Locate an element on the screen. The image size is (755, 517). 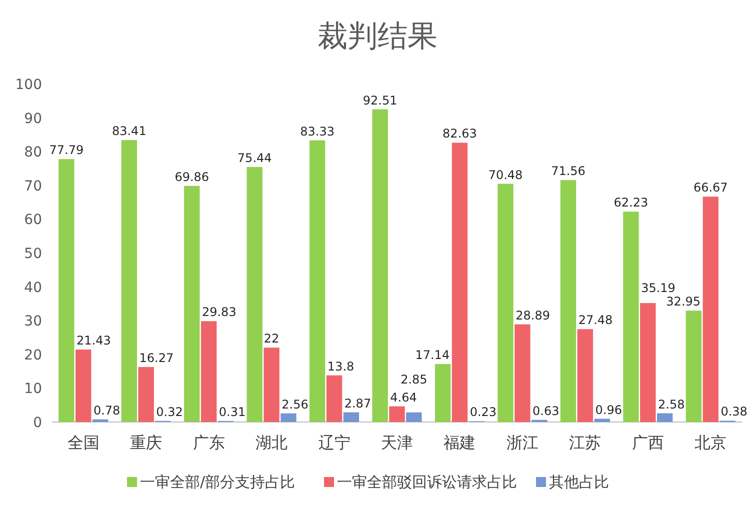
y-tick-label: 70 is located at coordinates (33, 186).